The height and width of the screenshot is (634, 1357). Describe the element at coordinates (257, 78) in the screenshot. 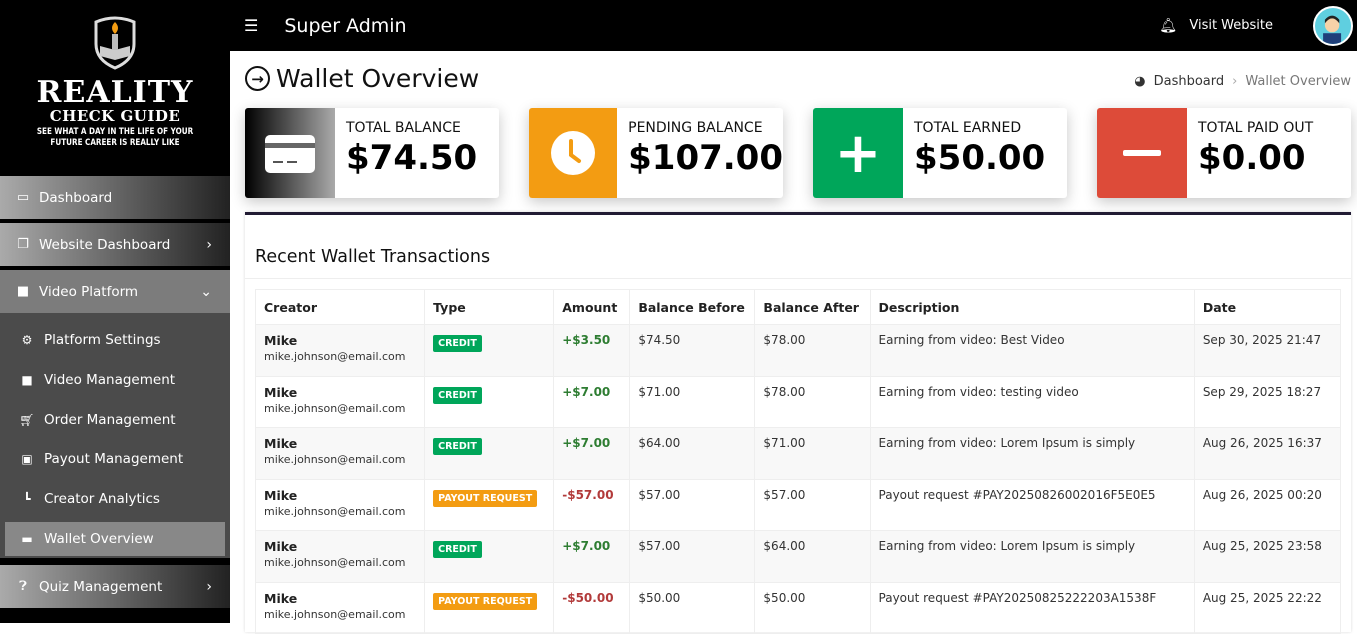

I see `arrow-circle-right-icon: →` at that location.